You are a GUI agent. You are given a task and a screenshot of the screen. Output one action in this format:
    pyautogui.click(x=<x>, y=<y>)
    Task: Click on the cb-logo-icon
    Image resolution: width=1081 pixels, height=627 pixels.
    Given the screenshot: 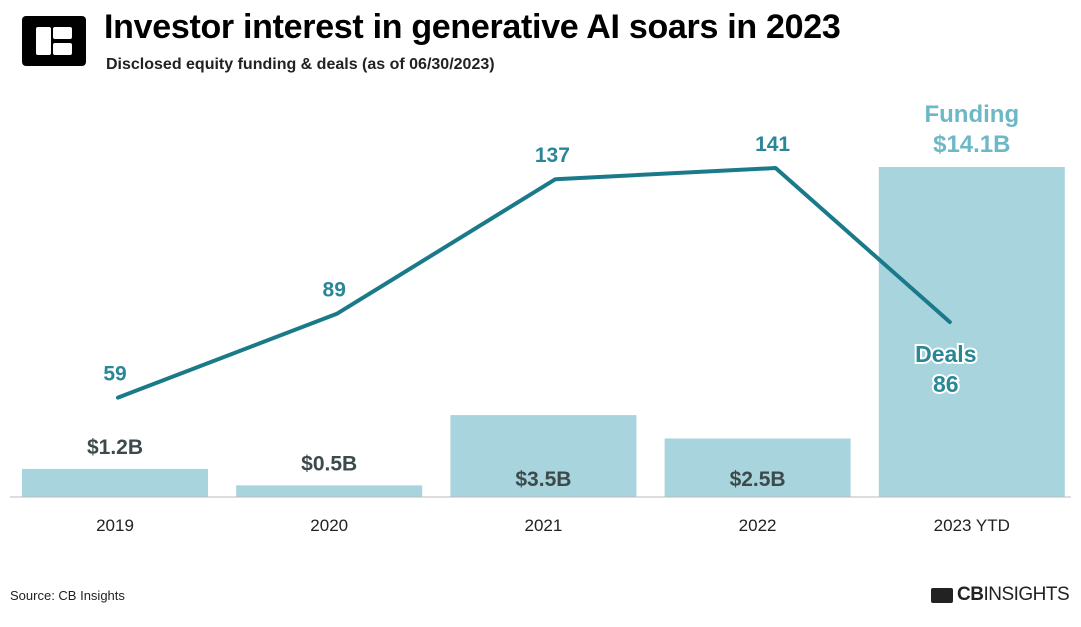 What is the action you would take?
    pyautogui.click(x=54, y=41)
    